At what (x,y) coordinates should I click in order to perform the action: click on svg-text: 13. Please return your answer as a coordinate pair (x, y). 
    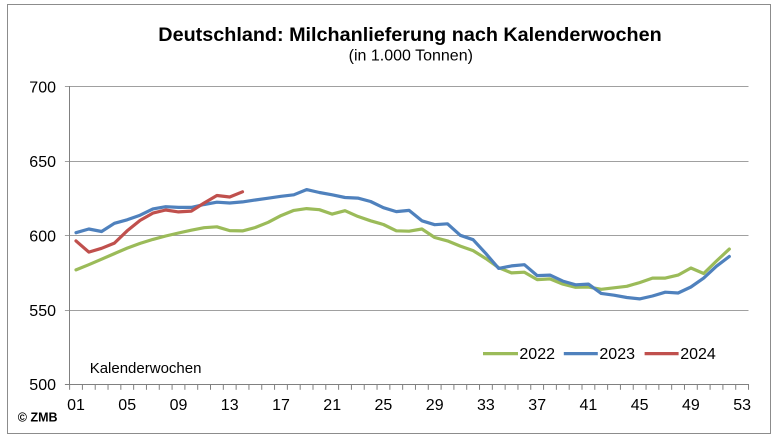
    Looking at the image, I should click on (230, 405).